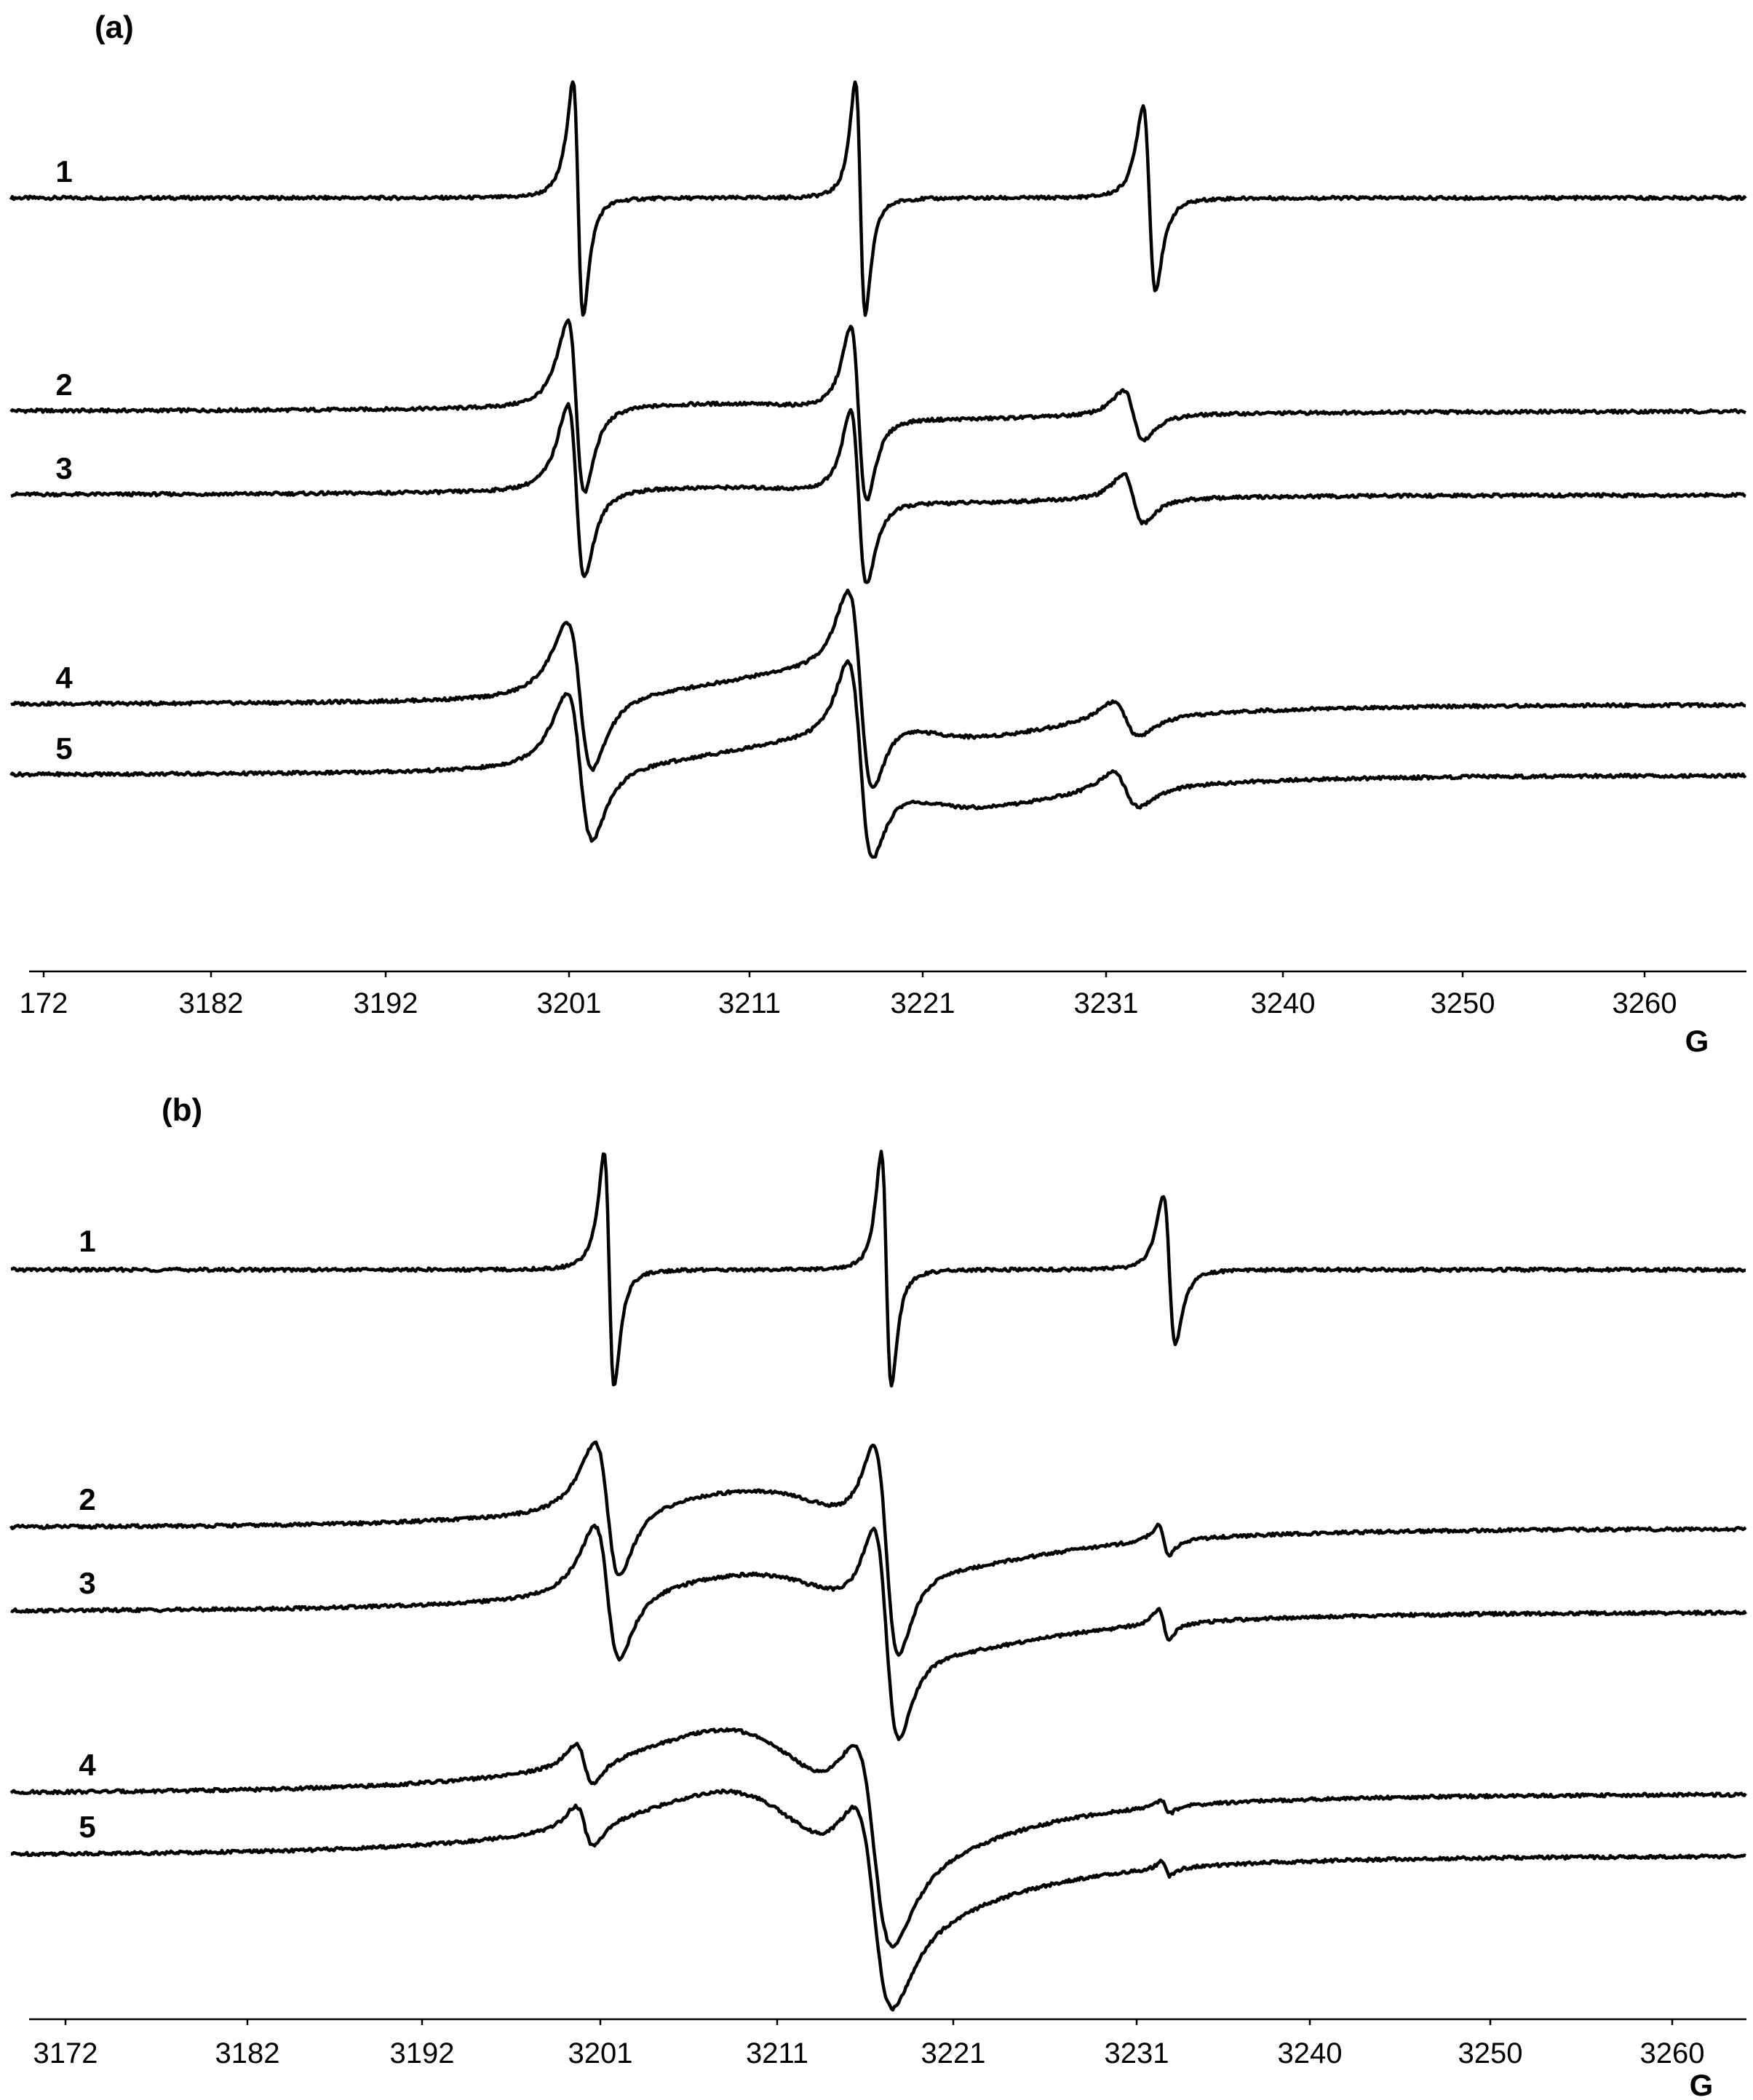  What do you see at coordinates (114, 27) in the screenshot?
I see `panel-label: (a)` at bounding box center [114, 27].